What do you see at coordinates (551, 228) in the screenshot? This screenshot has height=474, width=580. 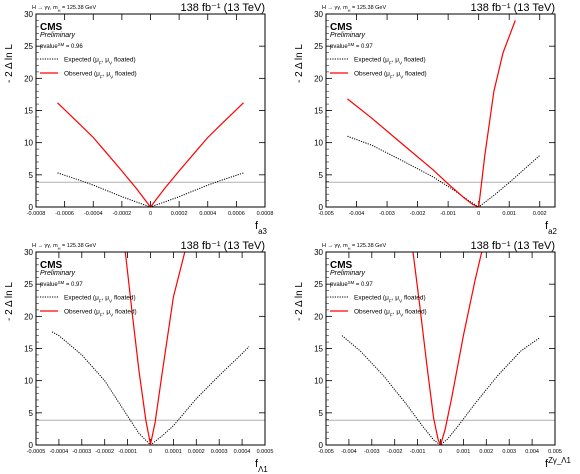 I see `x-axis-label: fa2` at bounding box center [551, 228].